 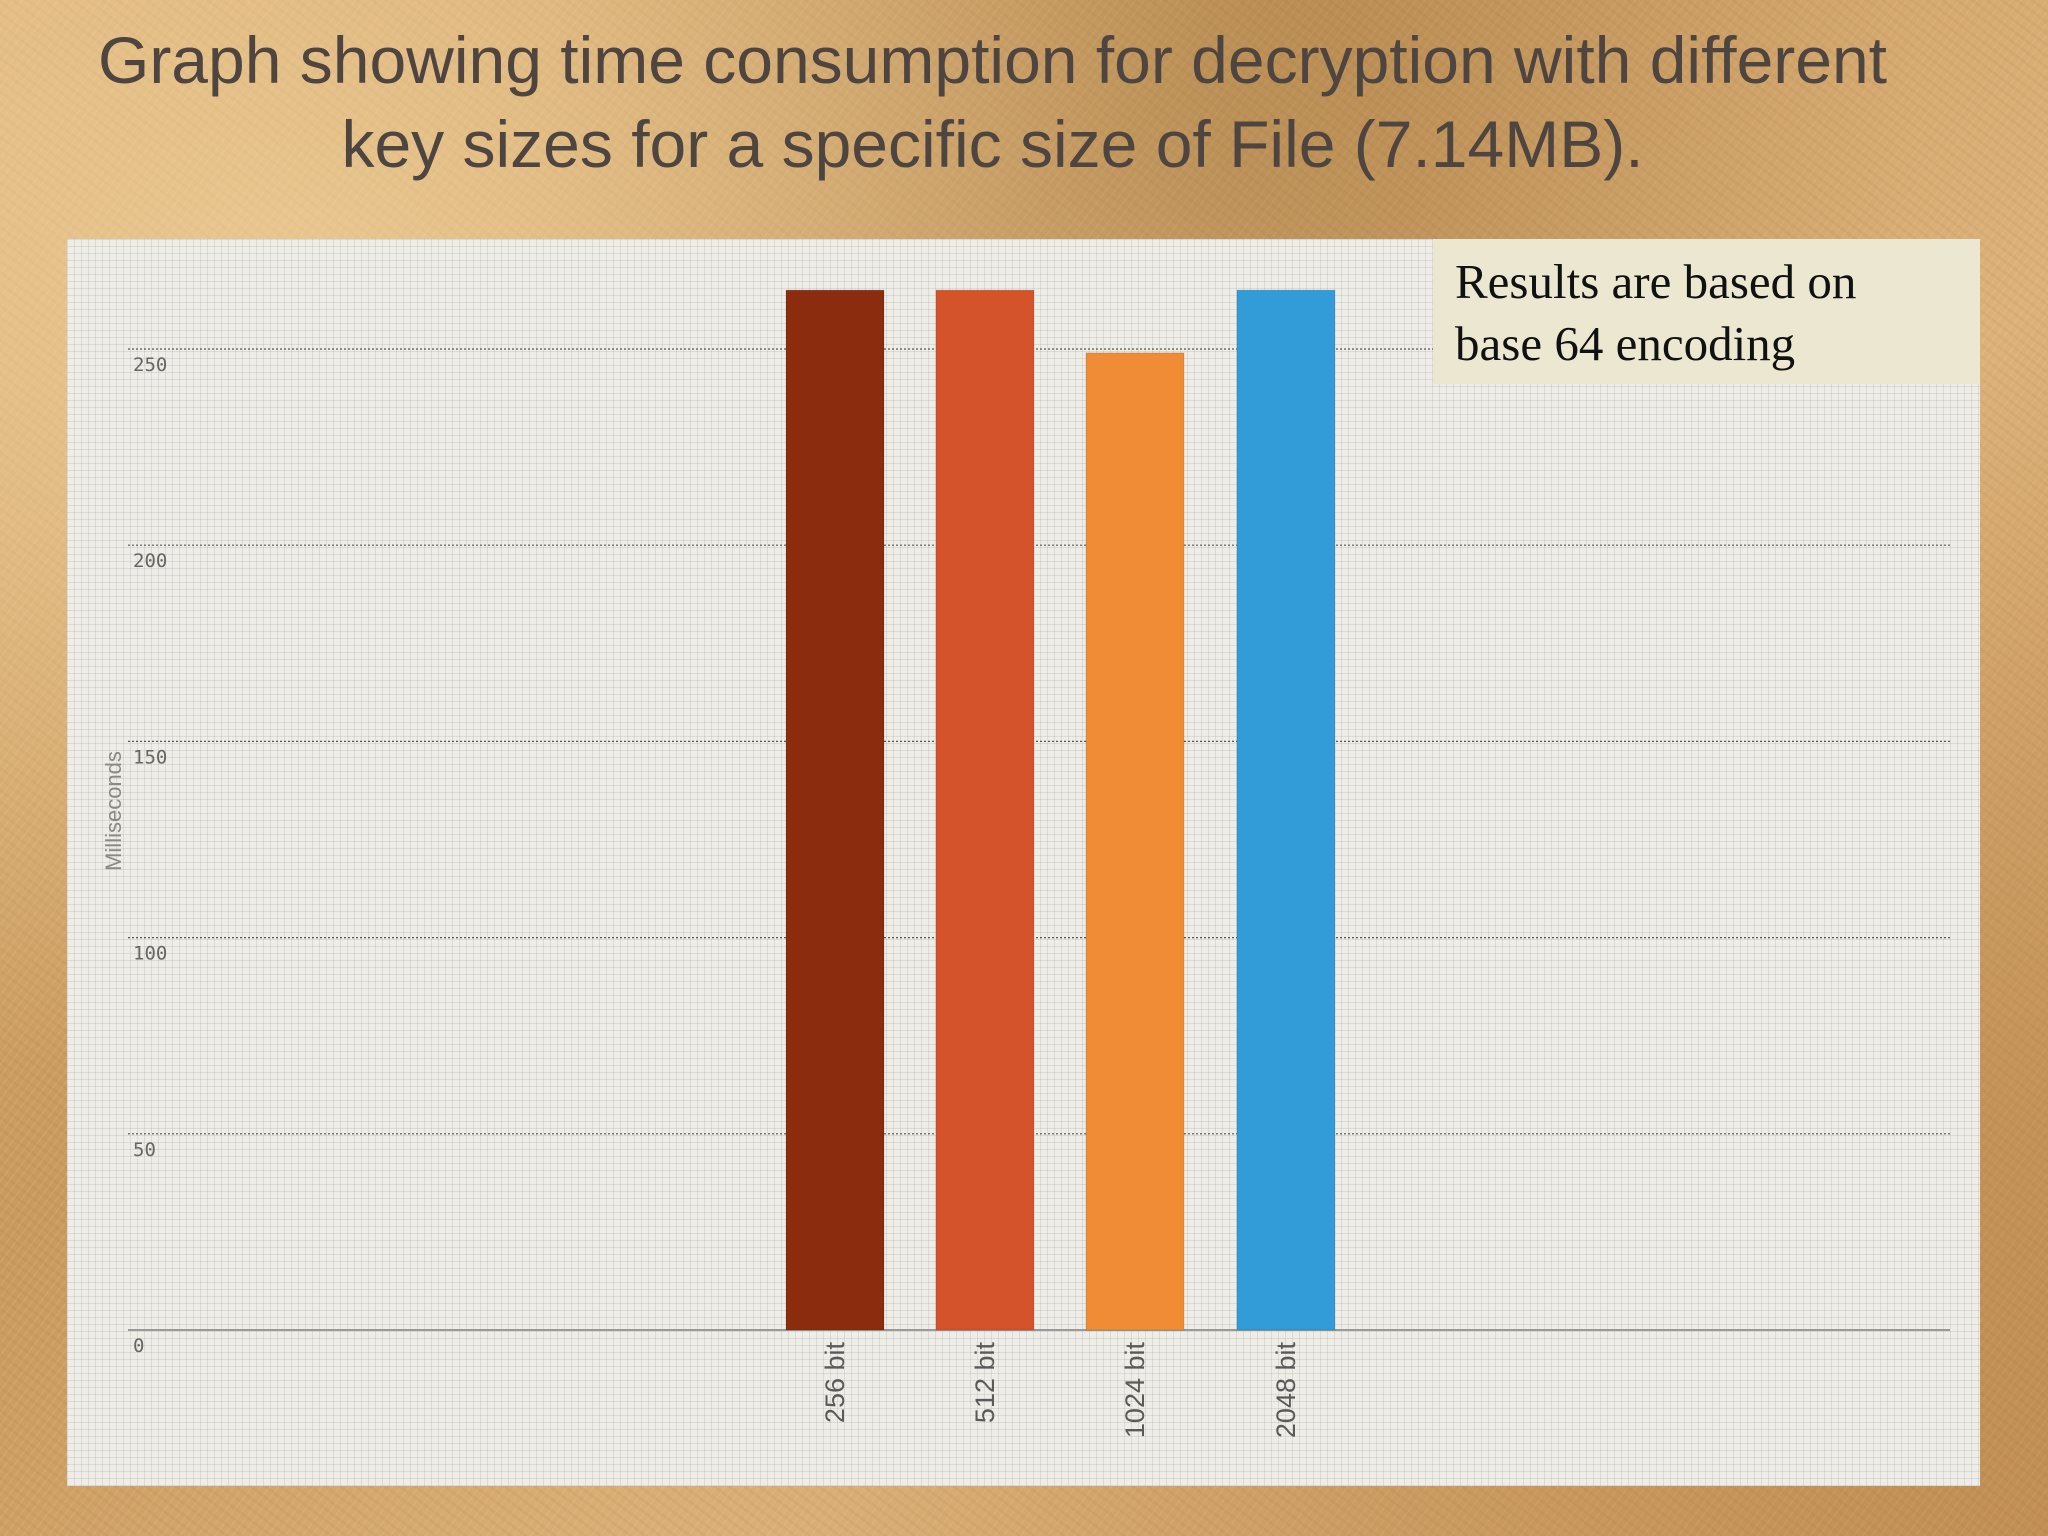 What do you see at coordinates (1060, 1390) in the screenshot?
I see `x-tick-labels: 256 bit 512 bit 1024 bit 2048 bit` at bounding box center [1060, 1390].